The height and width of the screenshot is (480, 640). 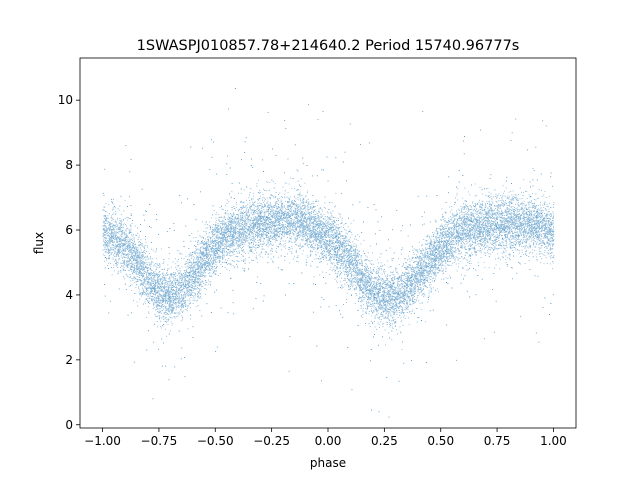 What do you see at coordinates (159, 441) in the screenshot?
I see `x-tick-label: −0.75` at bounding box center [159, 441].